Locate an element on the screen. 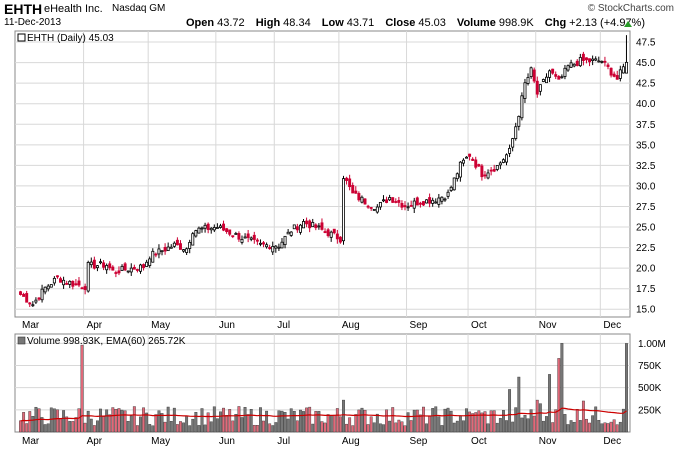  brand-credit: © StockCharts.com is located at coordinates (630, 8).